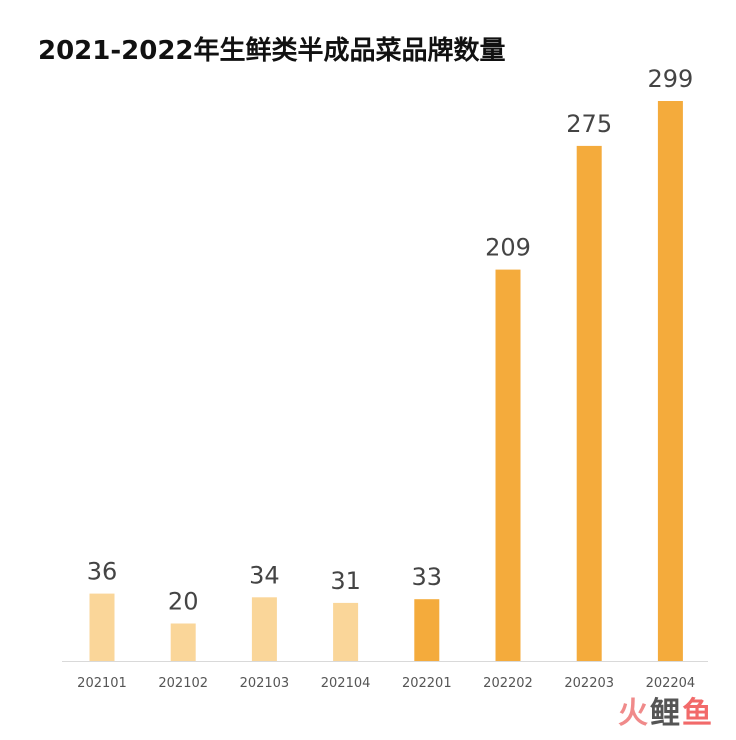 The image size is (736, 740). What do you see at coordinates (265, 683) in the screenshot?
I see `x-tick-label-202103: 202103` at bounding box center [265, 683].